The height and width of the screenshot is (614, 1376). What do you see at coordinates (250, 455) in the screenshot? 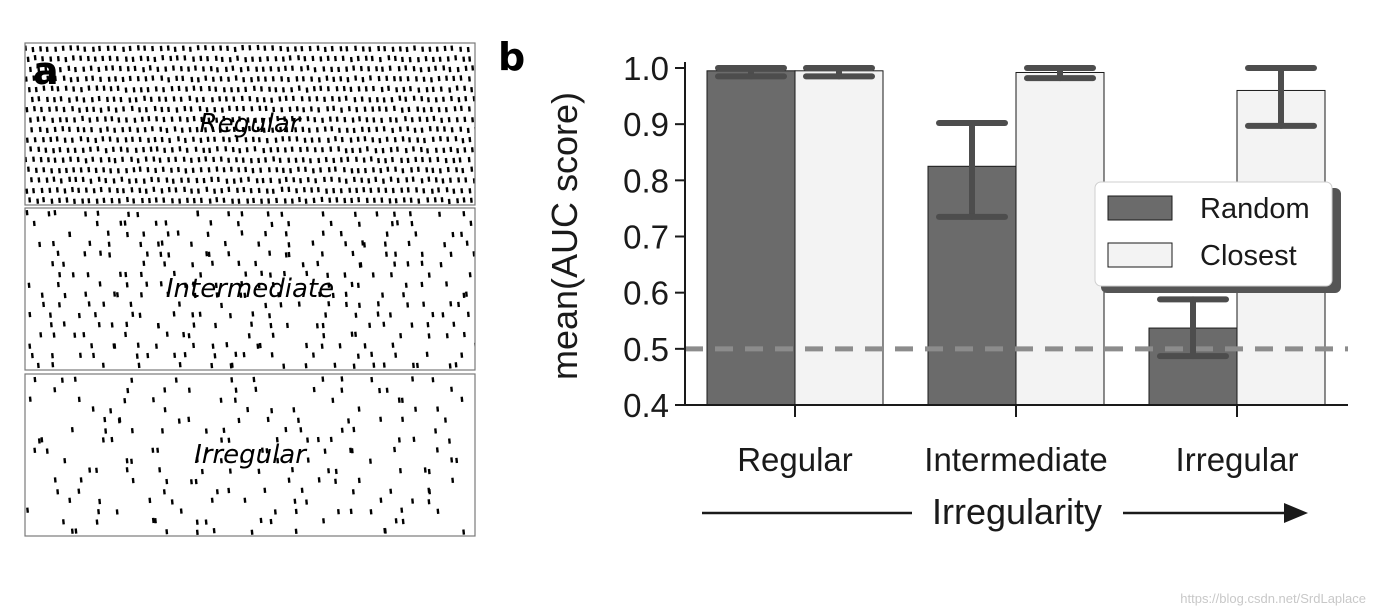
I see `raster-frame-irregular` at bounding box center [250, 455].